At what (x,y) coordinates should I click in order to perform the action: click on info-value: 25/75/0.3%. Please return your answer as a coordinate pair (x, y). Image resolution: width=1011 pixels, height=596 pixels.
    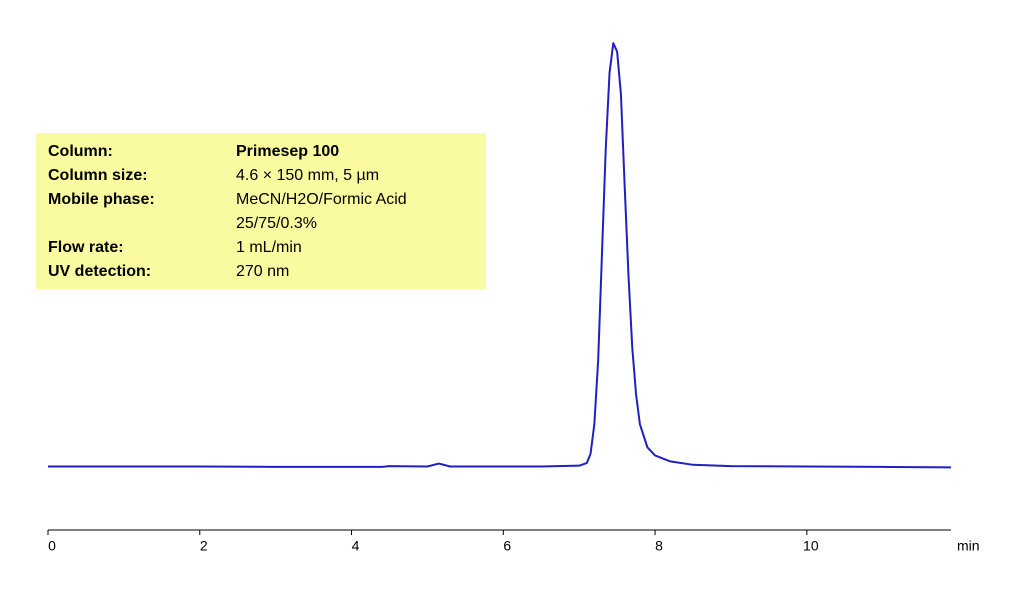
    Looking at the image, I should click on (276, 223).